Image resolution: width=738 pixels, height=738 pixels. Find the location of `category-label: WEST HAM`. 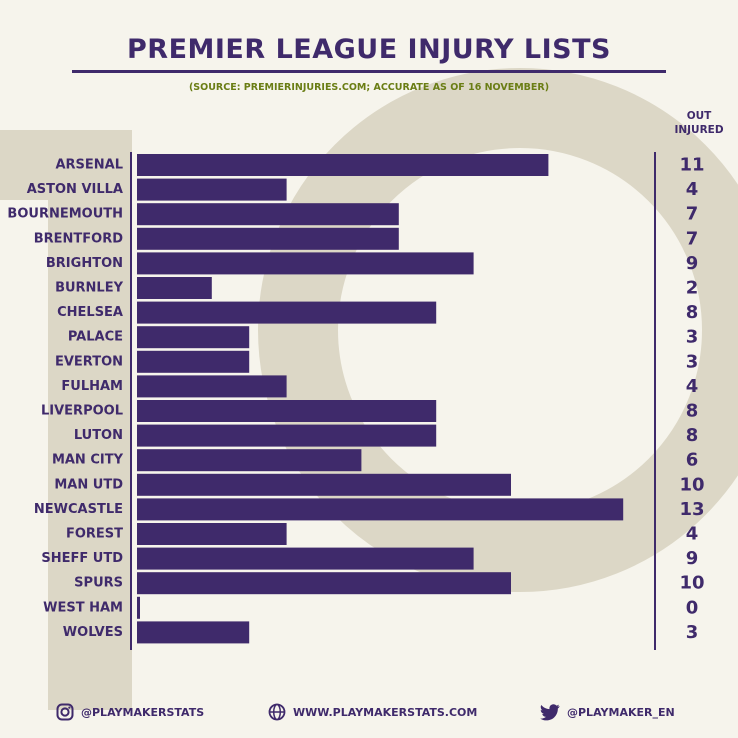

category-label: WEST HAM is located at coordinates (83, 607).